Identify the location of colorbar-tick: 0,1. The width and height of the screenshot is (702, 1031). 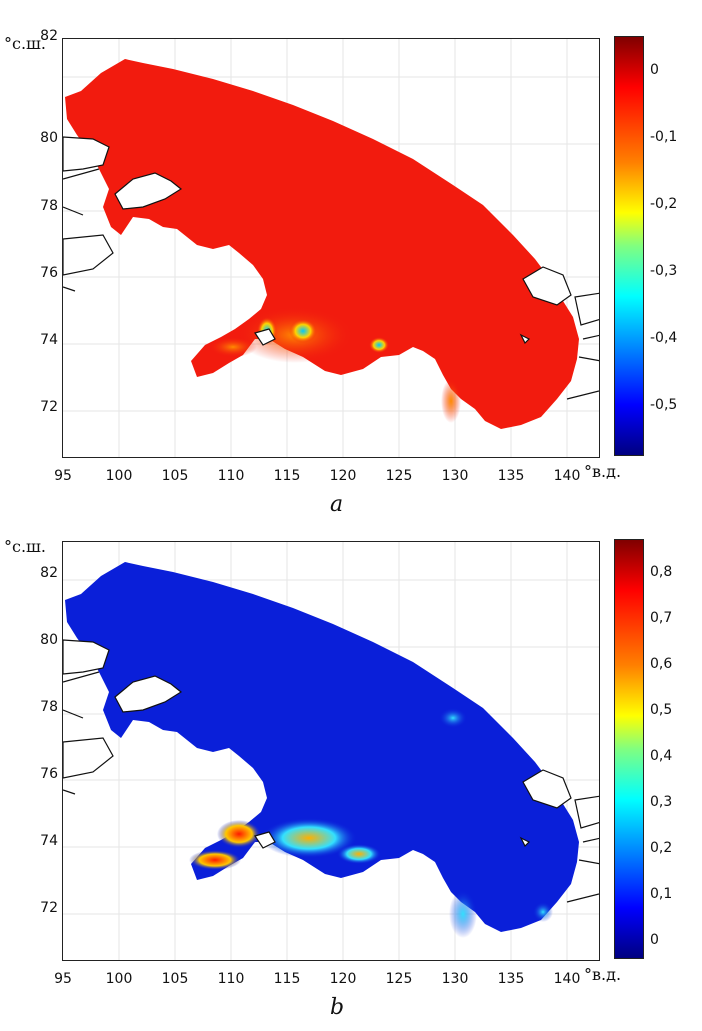
(661, 894).